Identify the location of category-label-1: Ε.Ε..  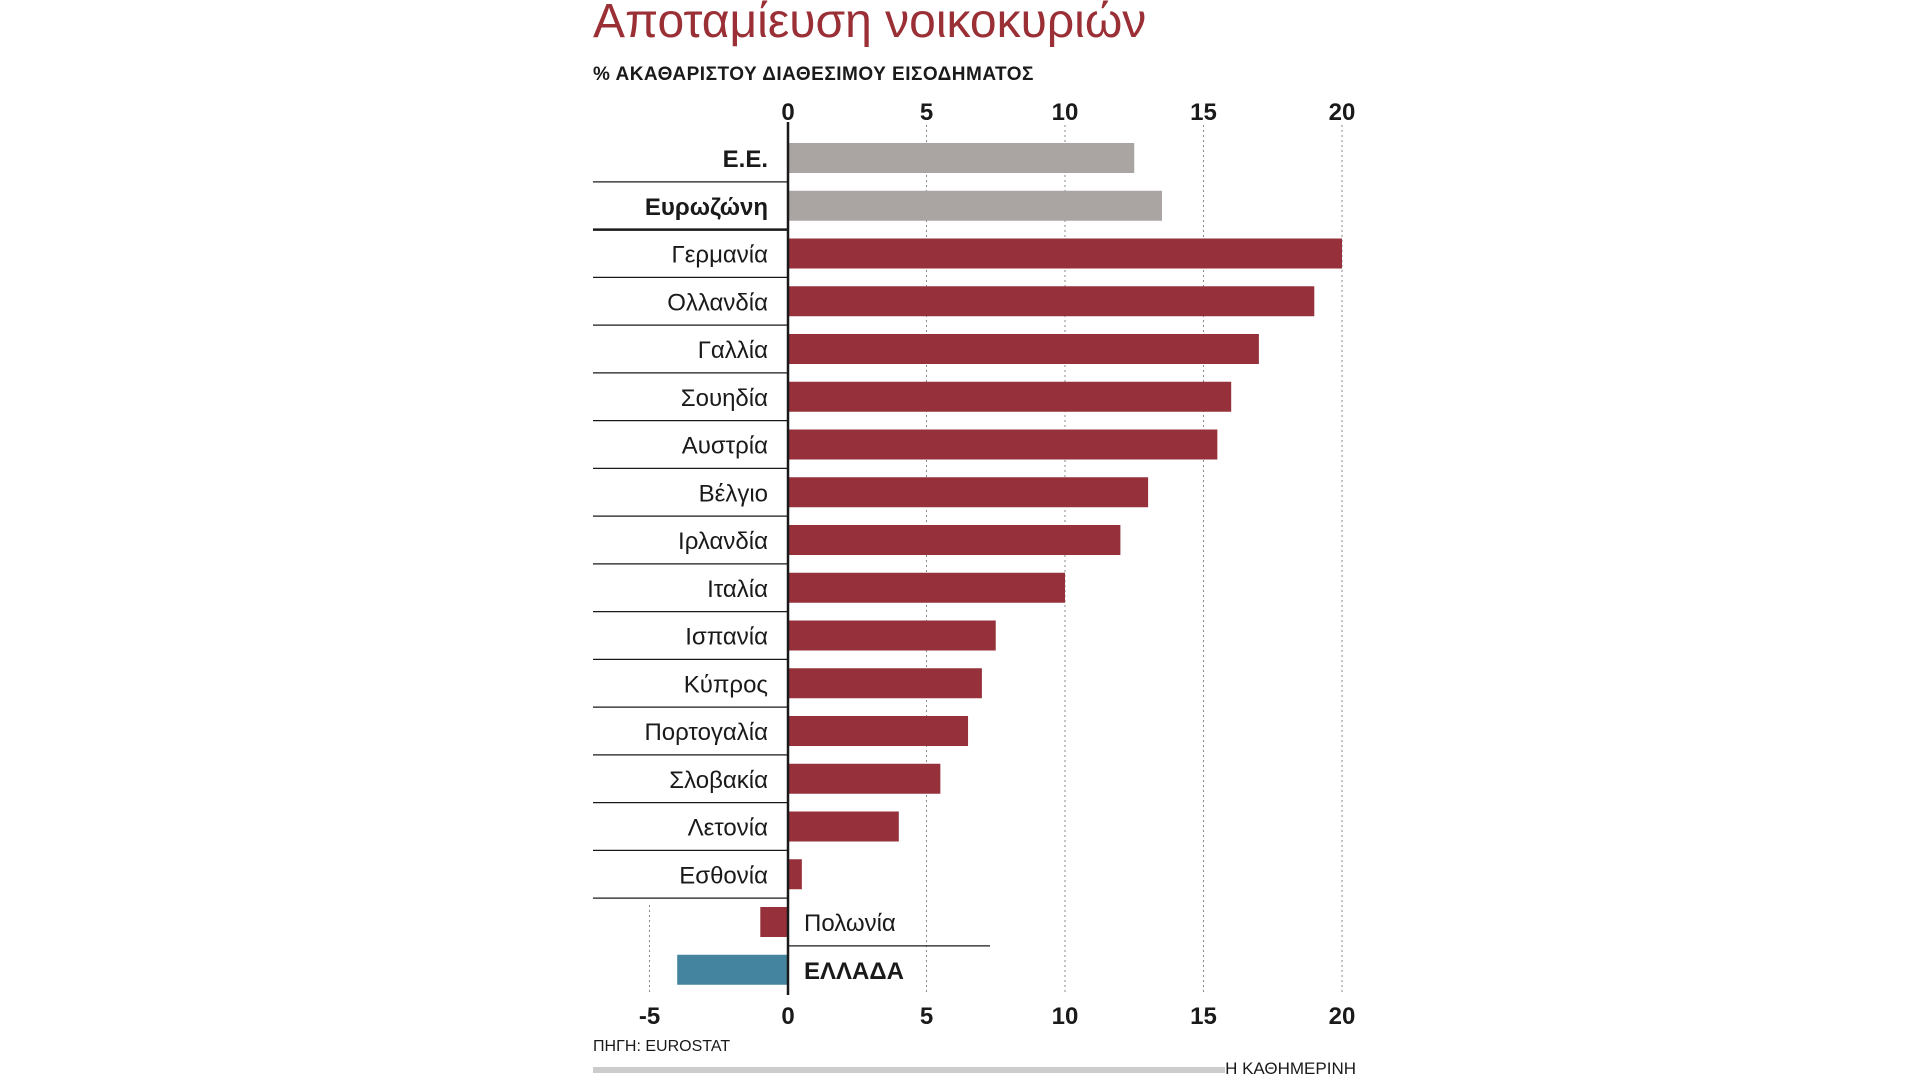
(745, 159).